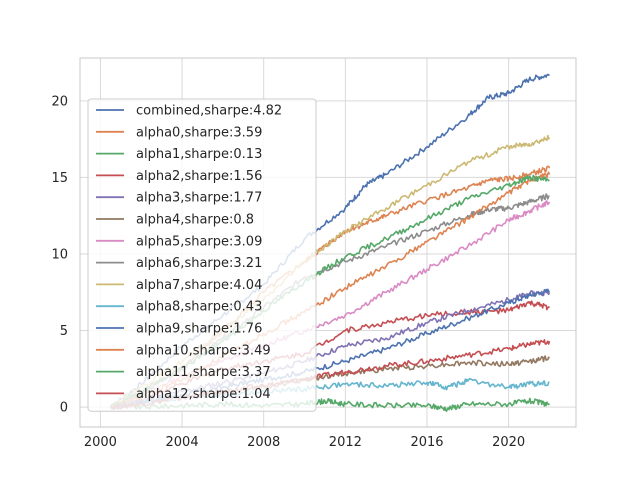  I want to click on x-tick-label: 2000, so click(100, 442).